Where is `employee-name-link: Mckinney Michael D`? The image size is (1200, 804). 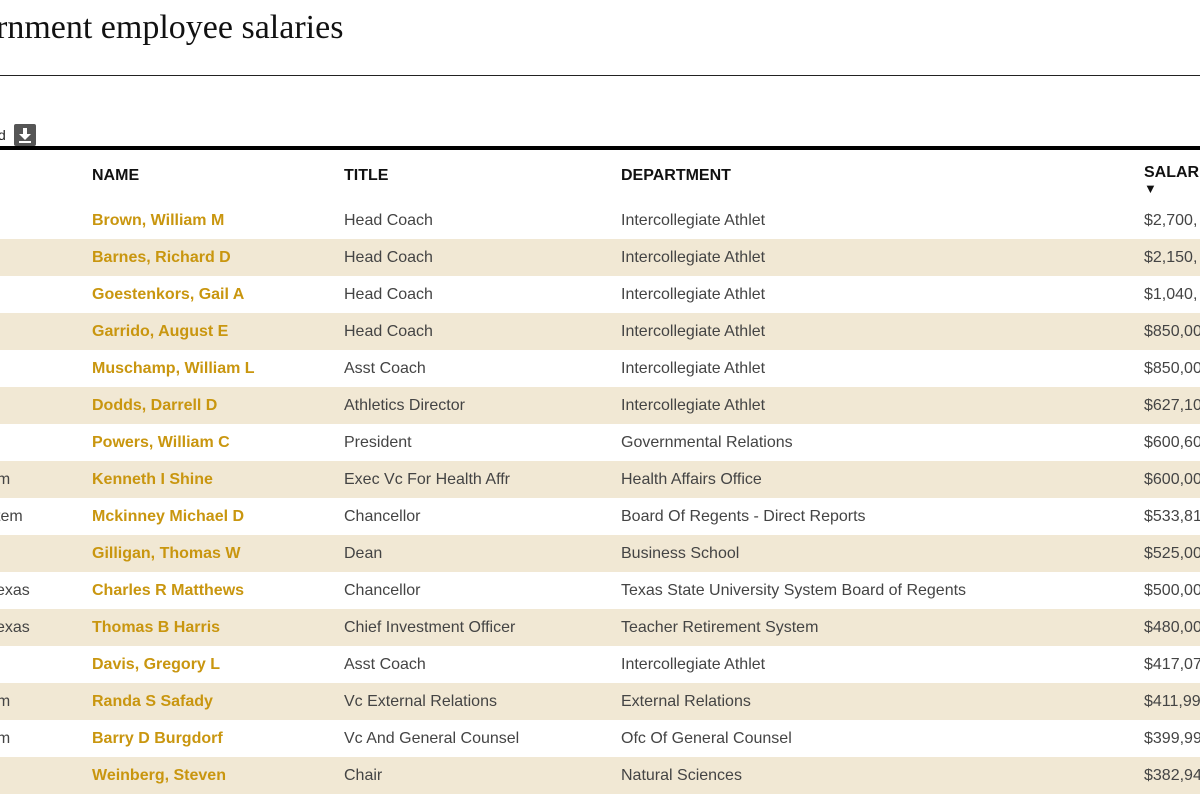 employee-name-link: Mckinney Michael D is located at coordinates (168, 516).